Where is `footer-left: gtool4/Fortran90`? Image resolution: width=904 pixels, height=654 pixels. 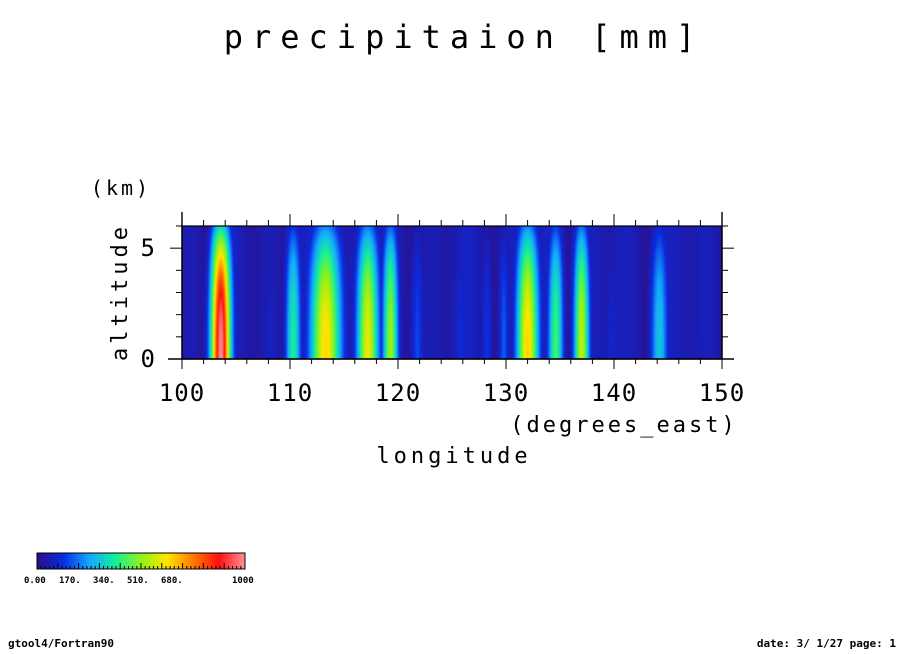
footer-left: gtool4/Fortran90 is located at coordinates (61, 643).